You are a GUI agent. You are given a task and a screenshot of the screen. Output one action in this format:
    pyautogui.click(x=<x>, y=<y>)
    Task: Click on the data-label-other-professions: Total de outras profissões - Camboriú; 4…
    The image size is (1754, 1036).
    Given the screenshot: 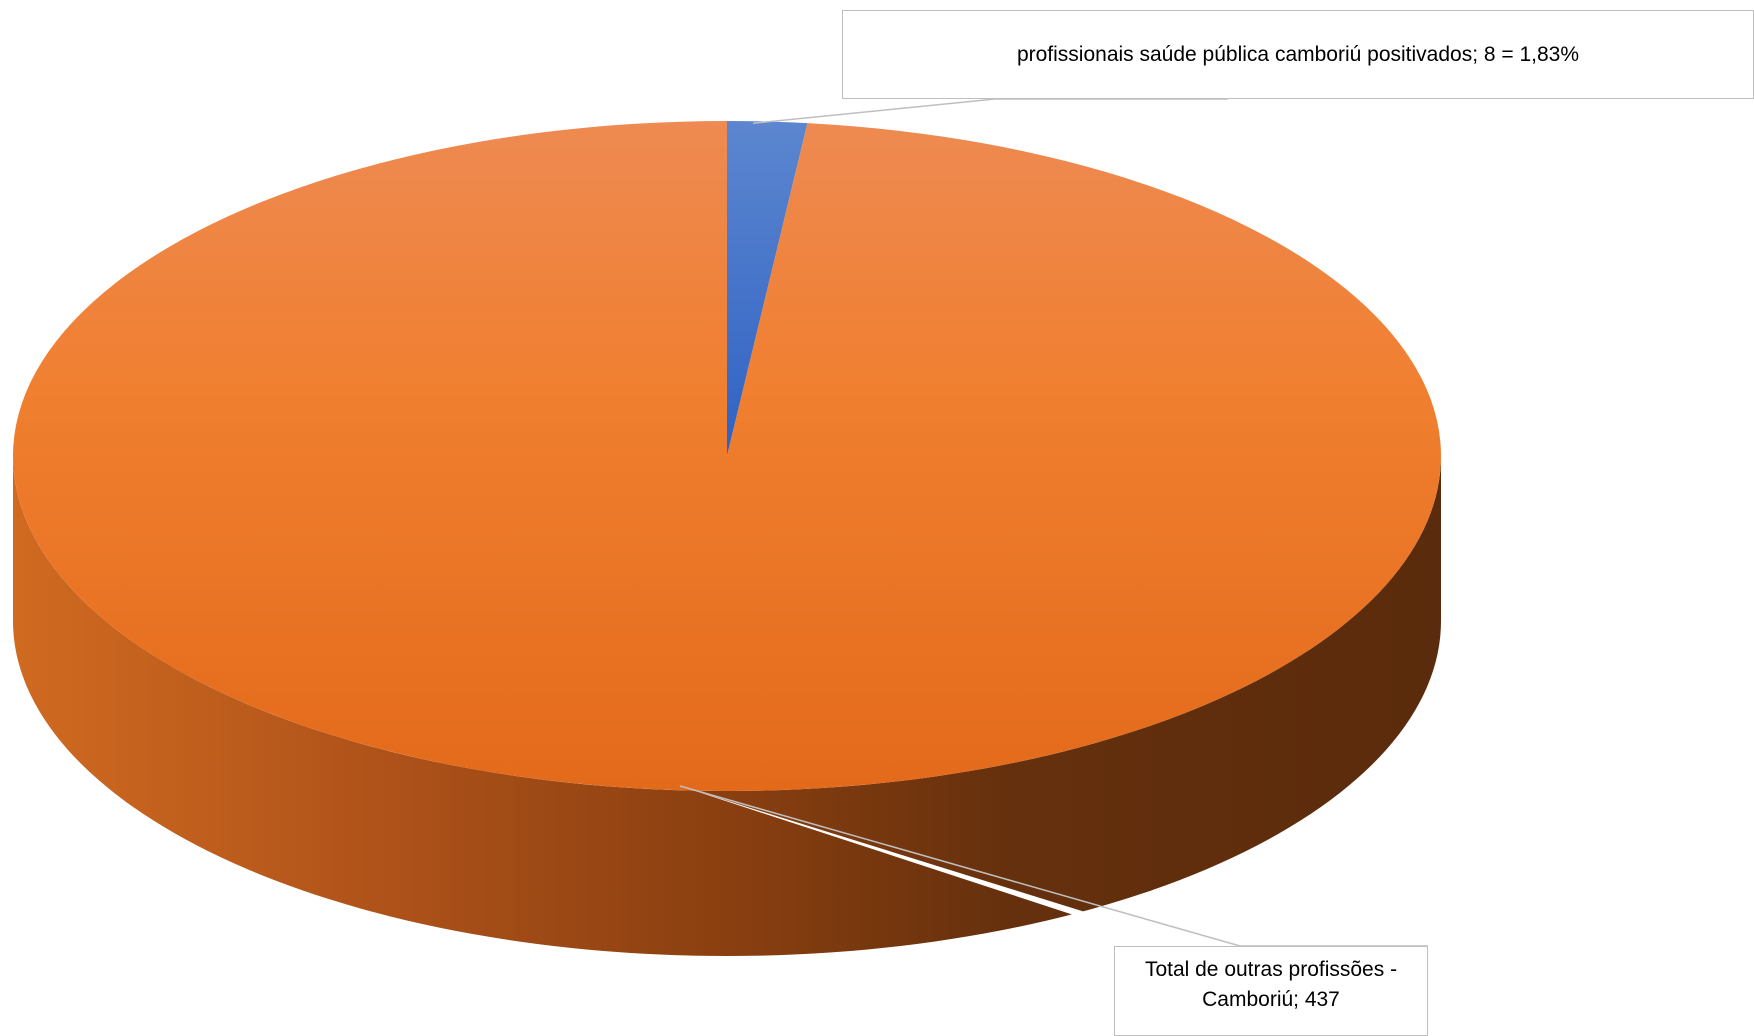 What is the action you would take?
    pyautogui.click(x=1271, y=991)
    